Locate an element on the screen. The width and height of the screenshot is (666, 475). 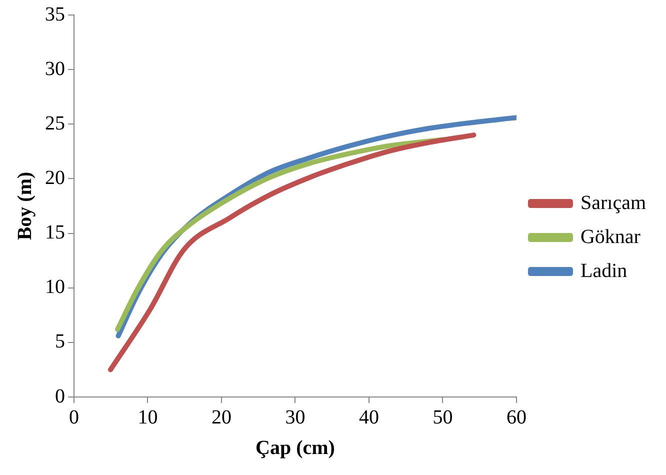
y-tick-label: 15 is located at coordinates (55, 233).